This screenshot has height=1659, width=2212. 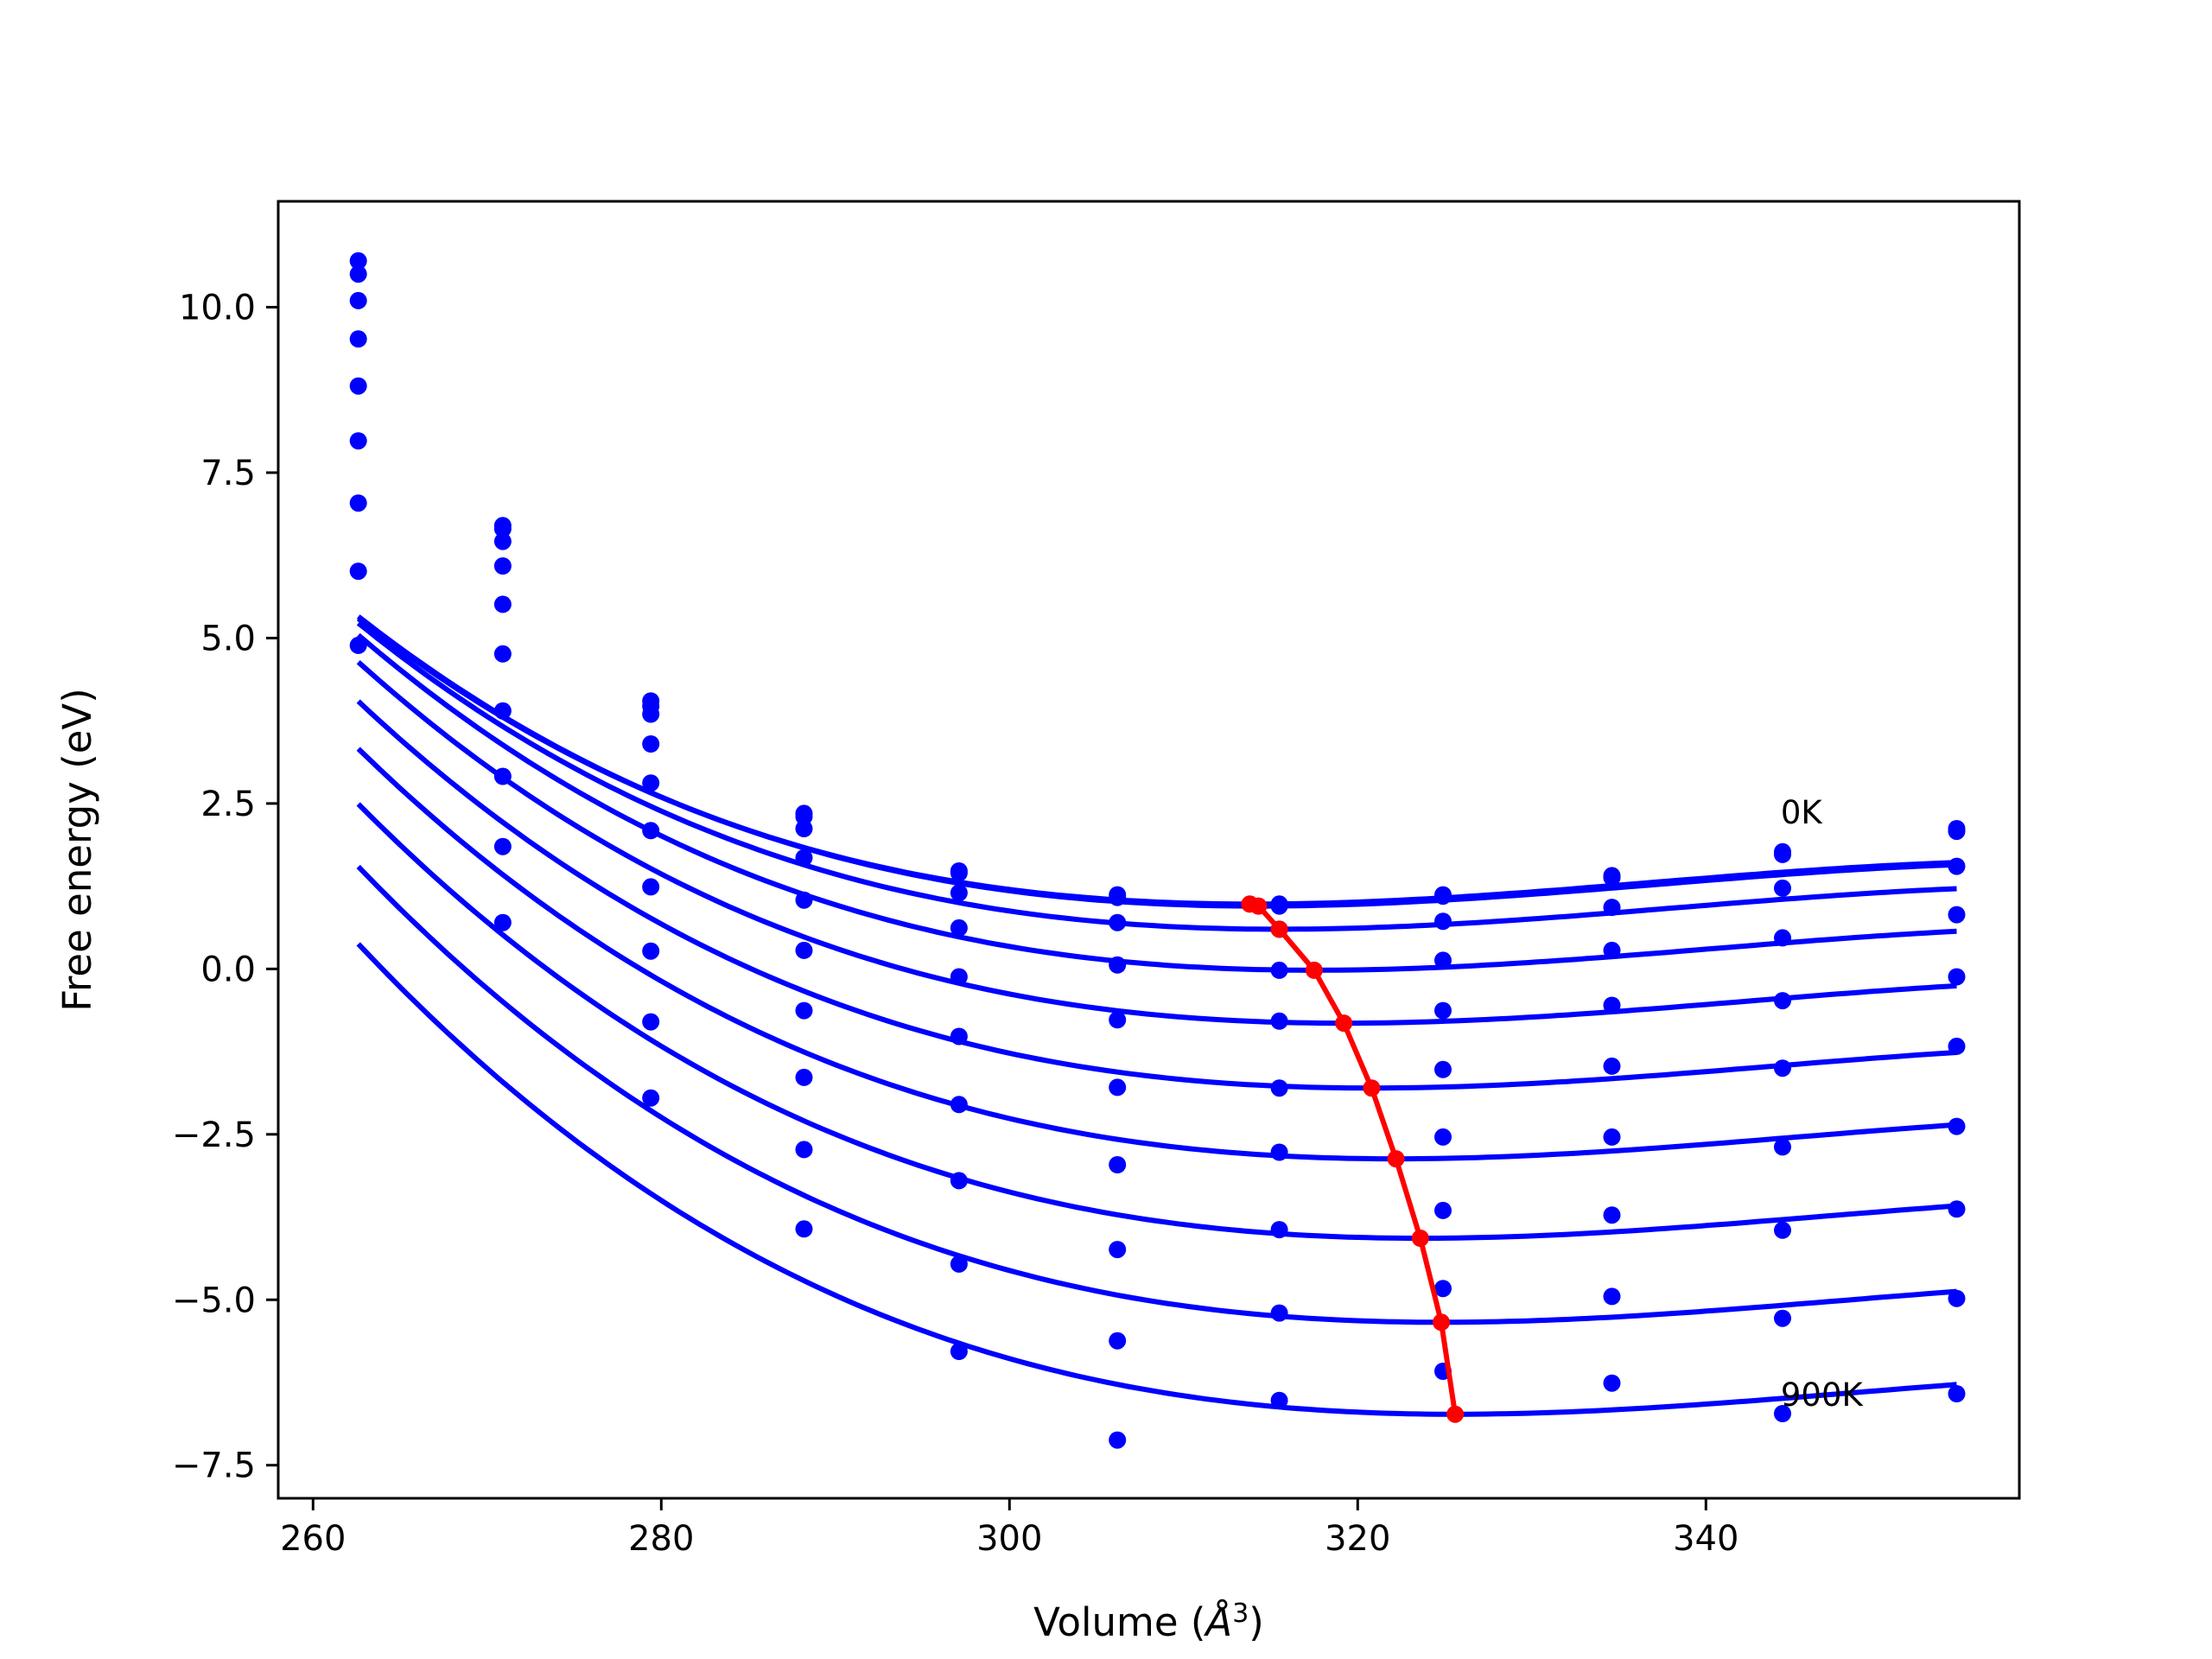 I want to click on annotation-label: 900K, so click(x=1823, y=1395).